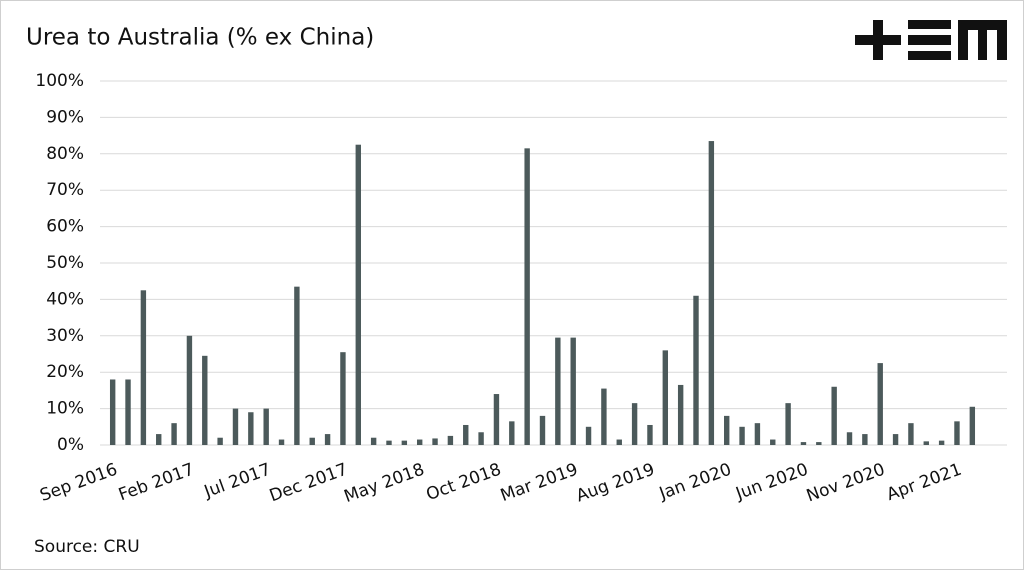 This screenshot has height=570, width=1024. Describe the element at coordinates (65, 117) in the screenshot. I see `y-tick-label: 90%` at that location.